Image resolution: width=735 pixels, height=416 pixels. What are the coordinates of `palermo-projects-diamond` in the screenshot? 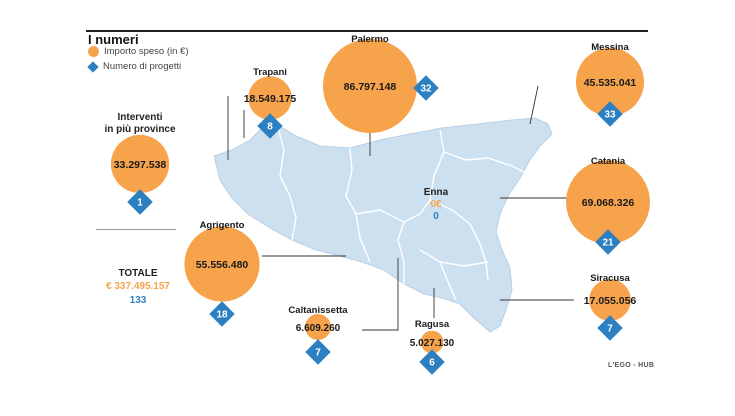 It's located at (426, 88).